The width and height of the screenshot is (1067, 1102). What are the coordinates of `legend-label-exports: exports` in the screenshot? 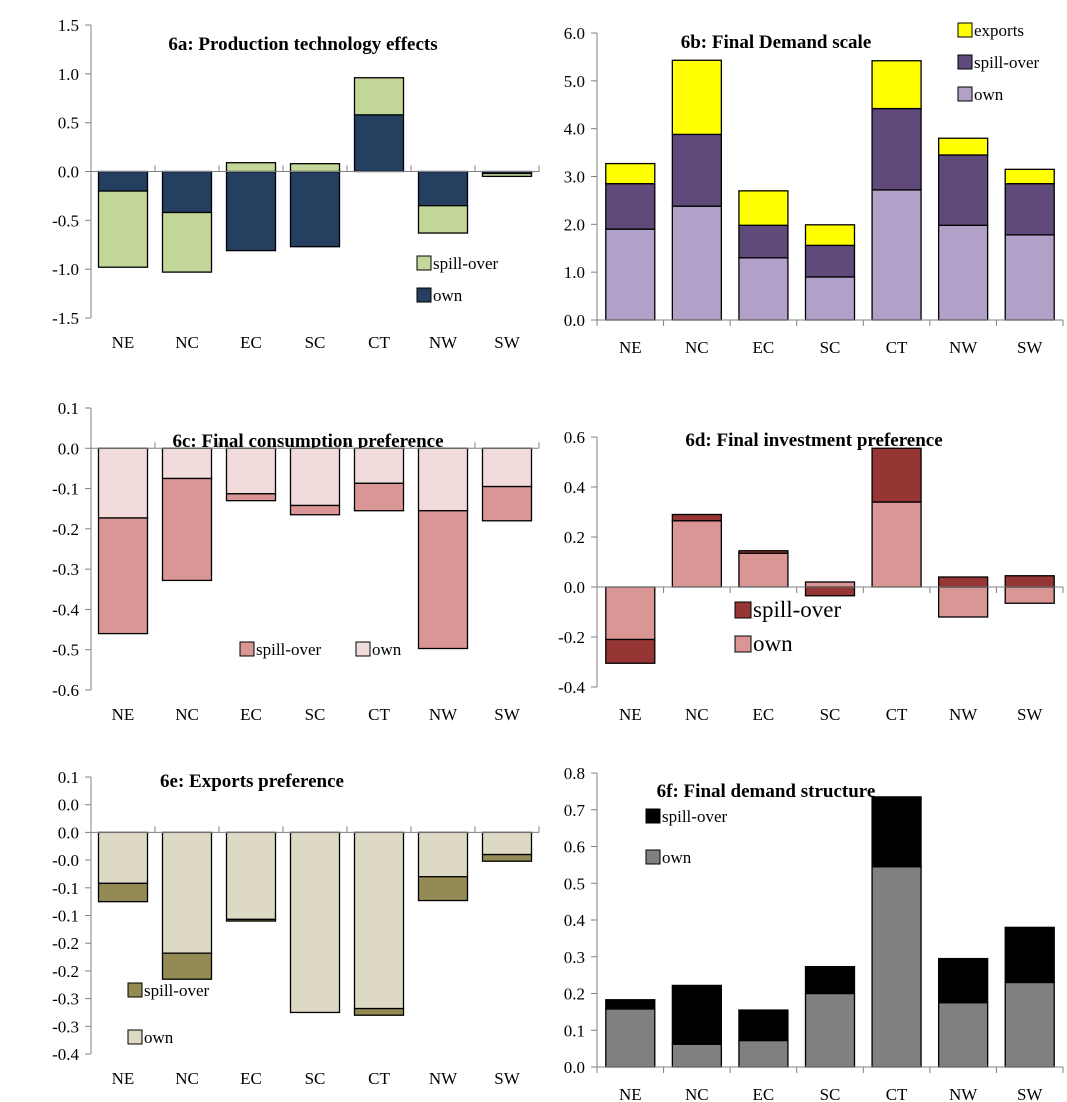 It's located at (999, 30).